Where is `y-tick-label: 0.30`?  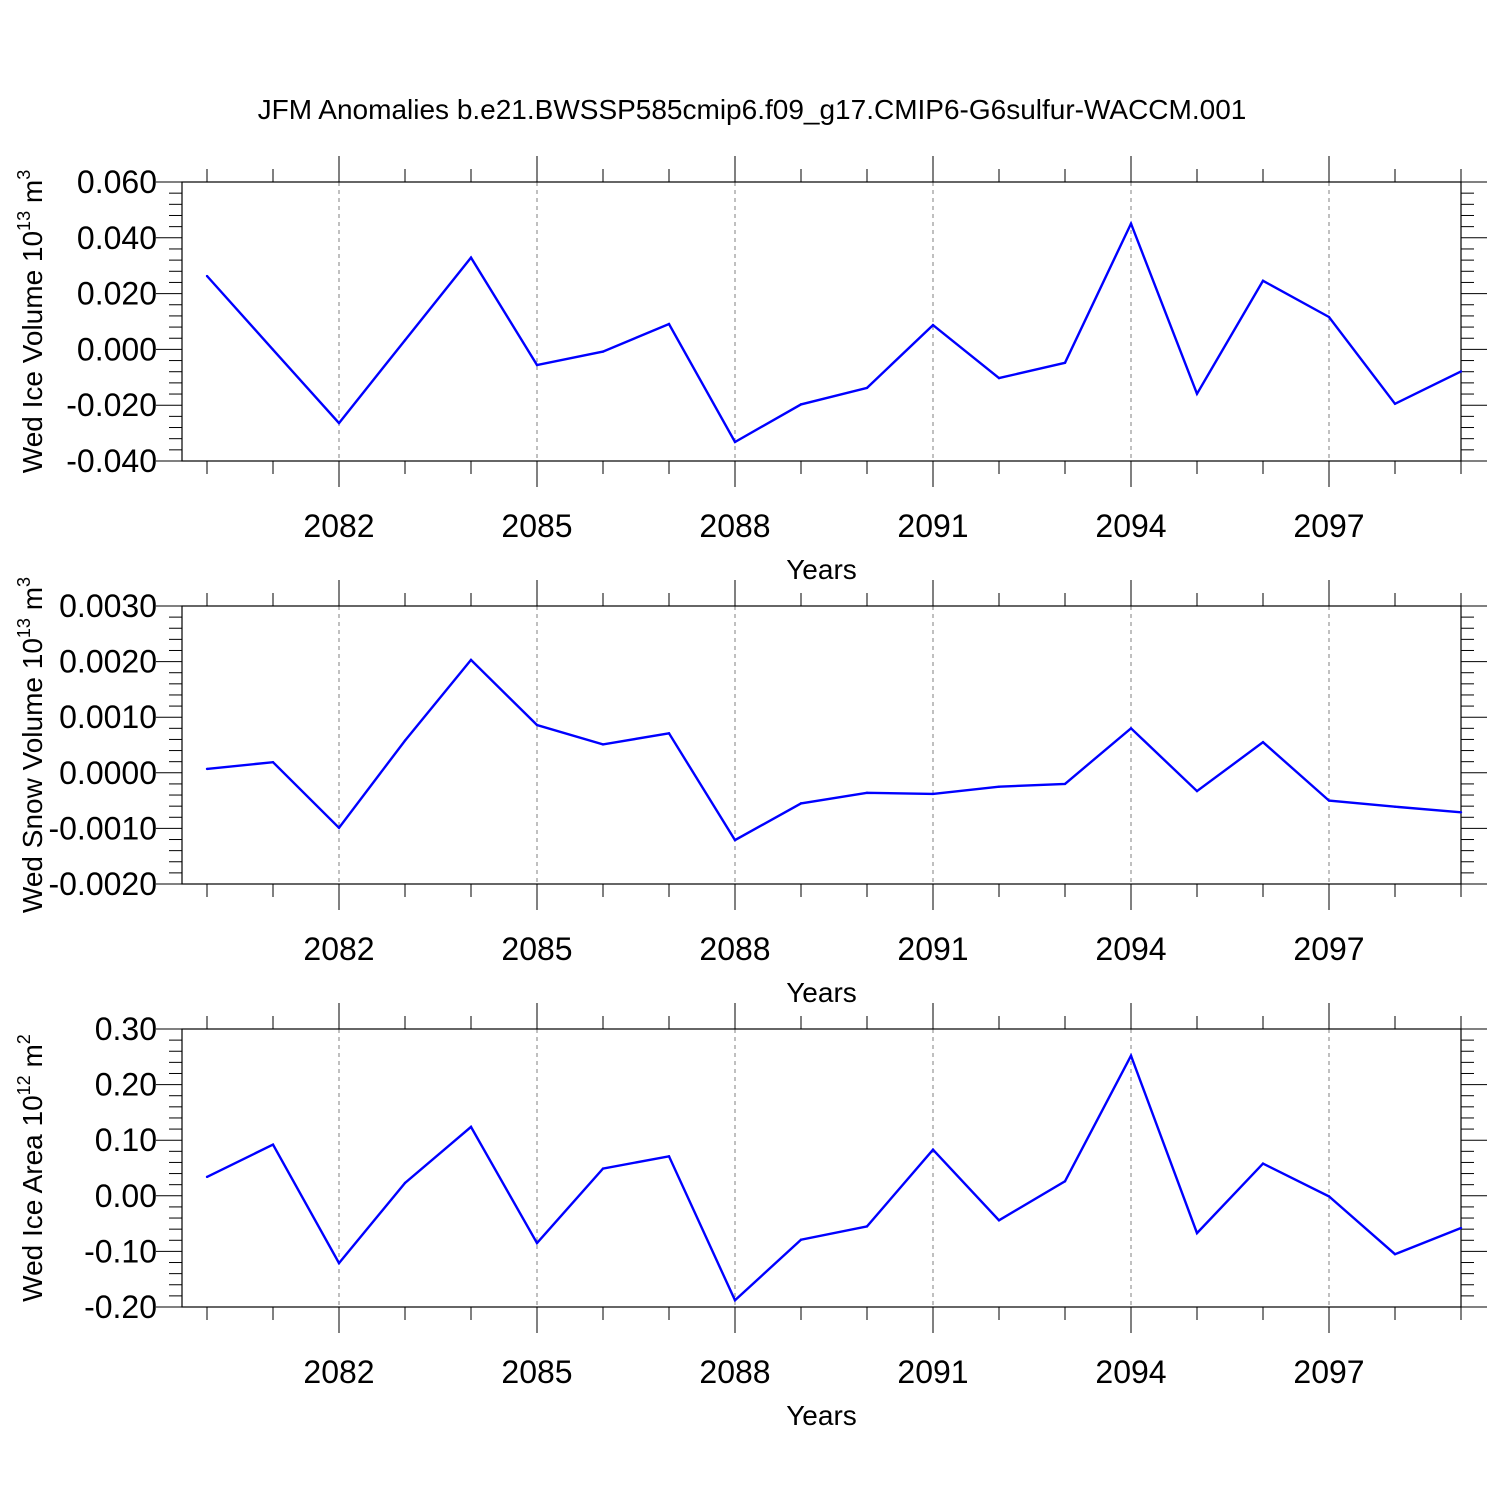 y-tick-label: 0.30 is located at coordinates (126, 1029).